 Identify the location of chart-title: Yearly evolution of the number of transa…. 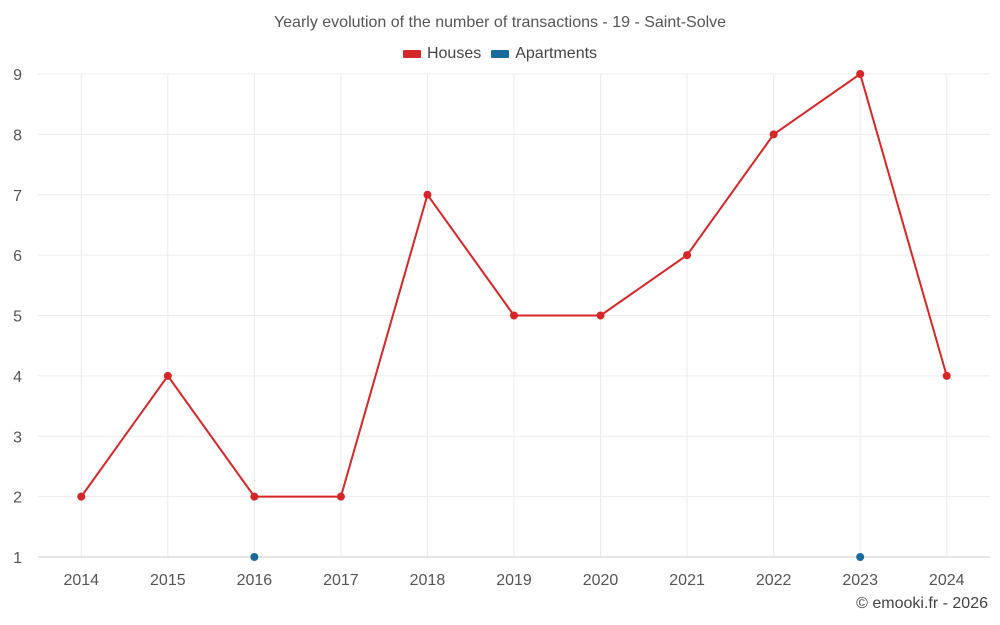
(500, 22).